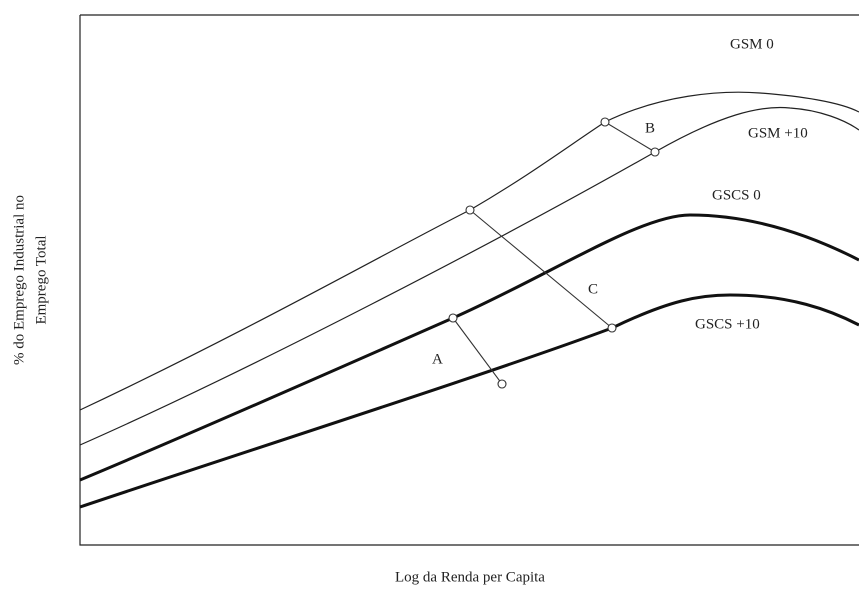 This screenshot has width=859, height=590. What do you see at coordinates (736, 195) in the screenshot?
I see `curve-label: GSCS 0` at bounding box center [736, 195].